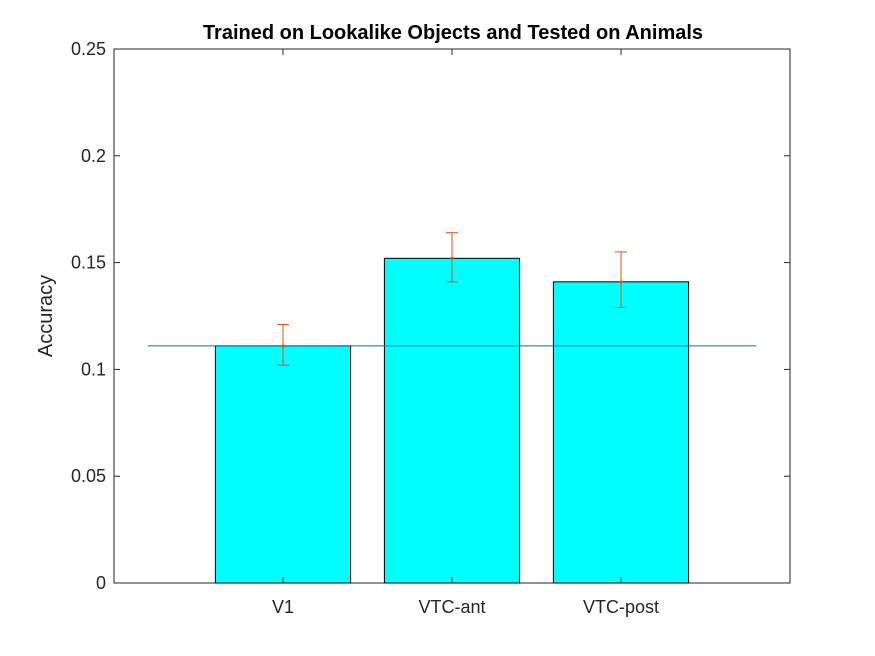  Describe the element at coordinates (621, 607) in the screenshot. I see `x-tick-label-vtc-post: VTC-post` at that location.